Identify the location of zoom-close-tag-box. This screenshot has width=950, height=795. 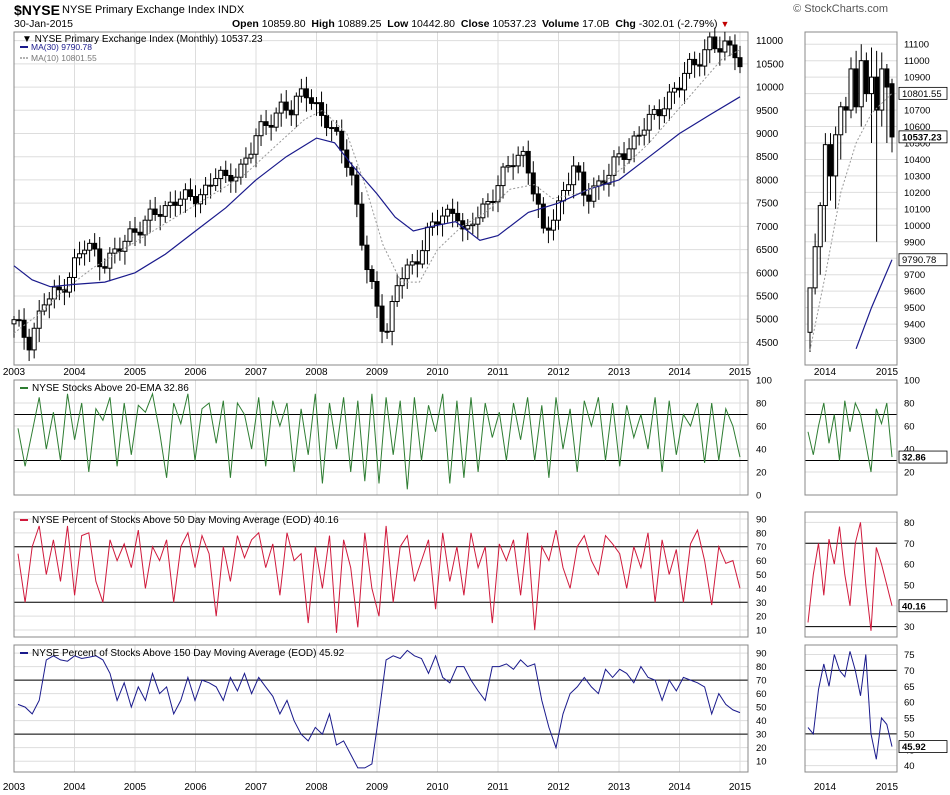
(923, 137).